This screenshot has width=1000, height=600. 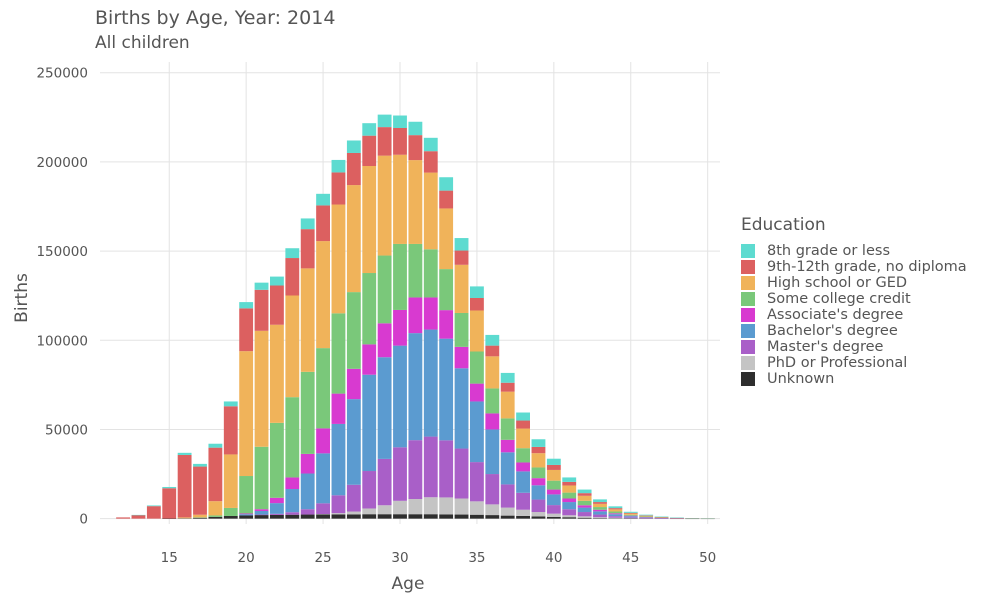 I want to click on y-tick-label: 200000, so click(x=62, y=163).